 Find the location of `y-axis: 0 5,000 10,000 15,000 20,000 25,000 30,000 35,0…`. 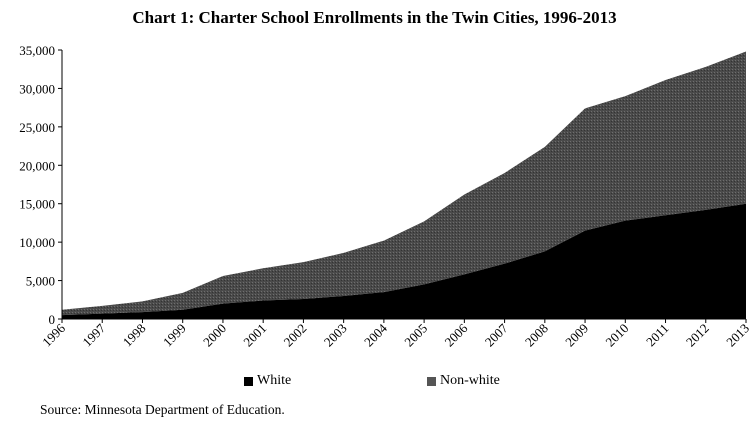

y-axis: 0 5,000 10,000 15,000 20,000 25,000 30,000 35,0… is located at coordinates (41, 185).